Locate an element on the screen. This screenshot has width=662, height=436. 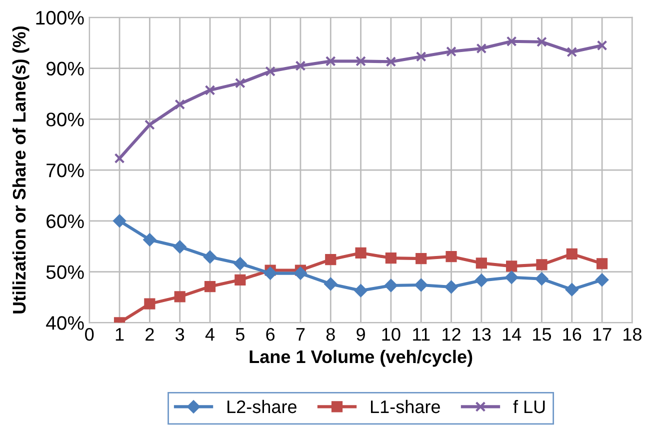
x-tick-label: 7 is located at coordinates (300, 334).